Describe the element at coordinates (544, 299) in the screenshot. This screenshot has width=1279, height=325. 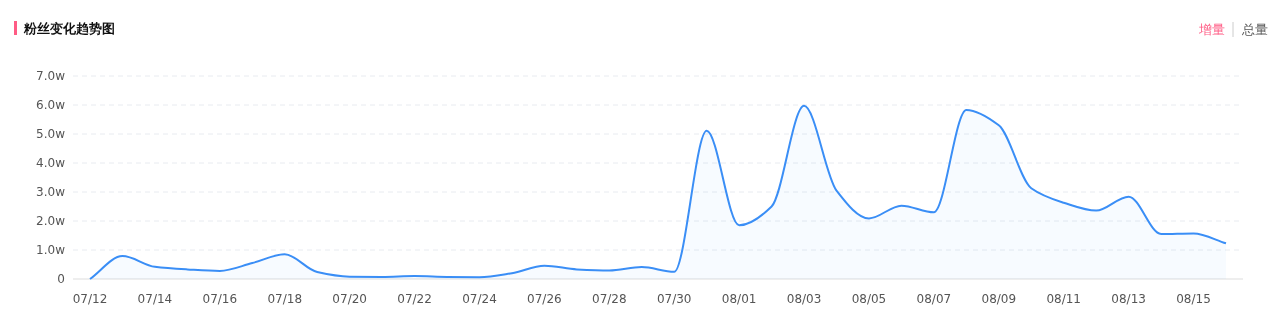
I see `x-tick-label: 07/26` at that location.